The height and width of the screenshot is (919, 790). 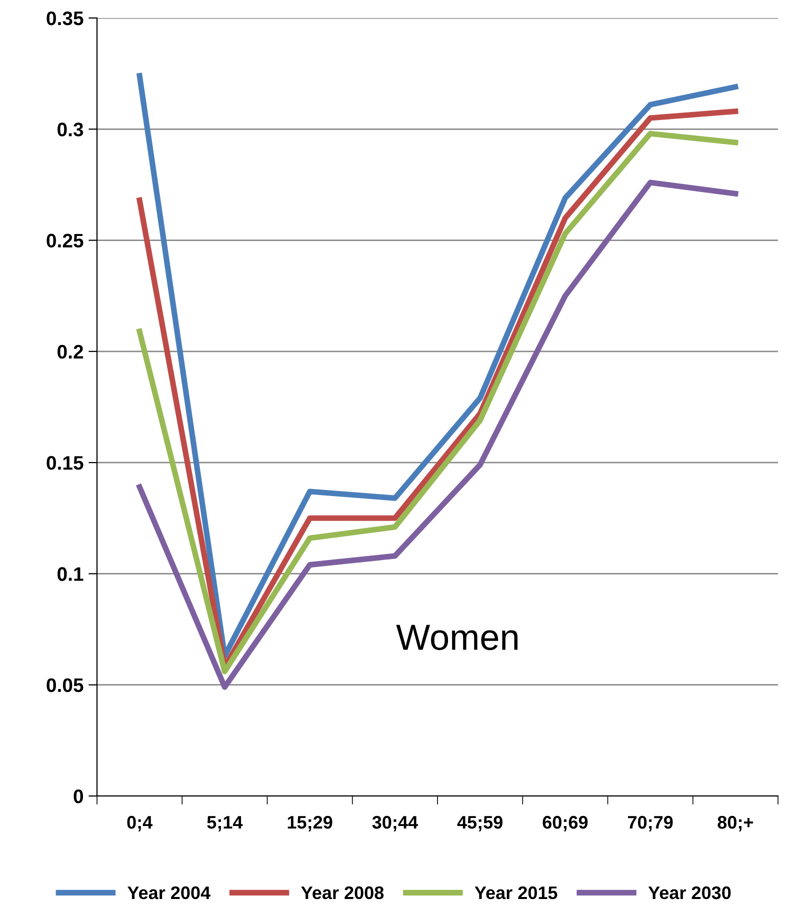 What do you see at coordinates (689, 893) in the screenshot?
I see `legend-label: Year 2030` at bounding box center [689, 893].